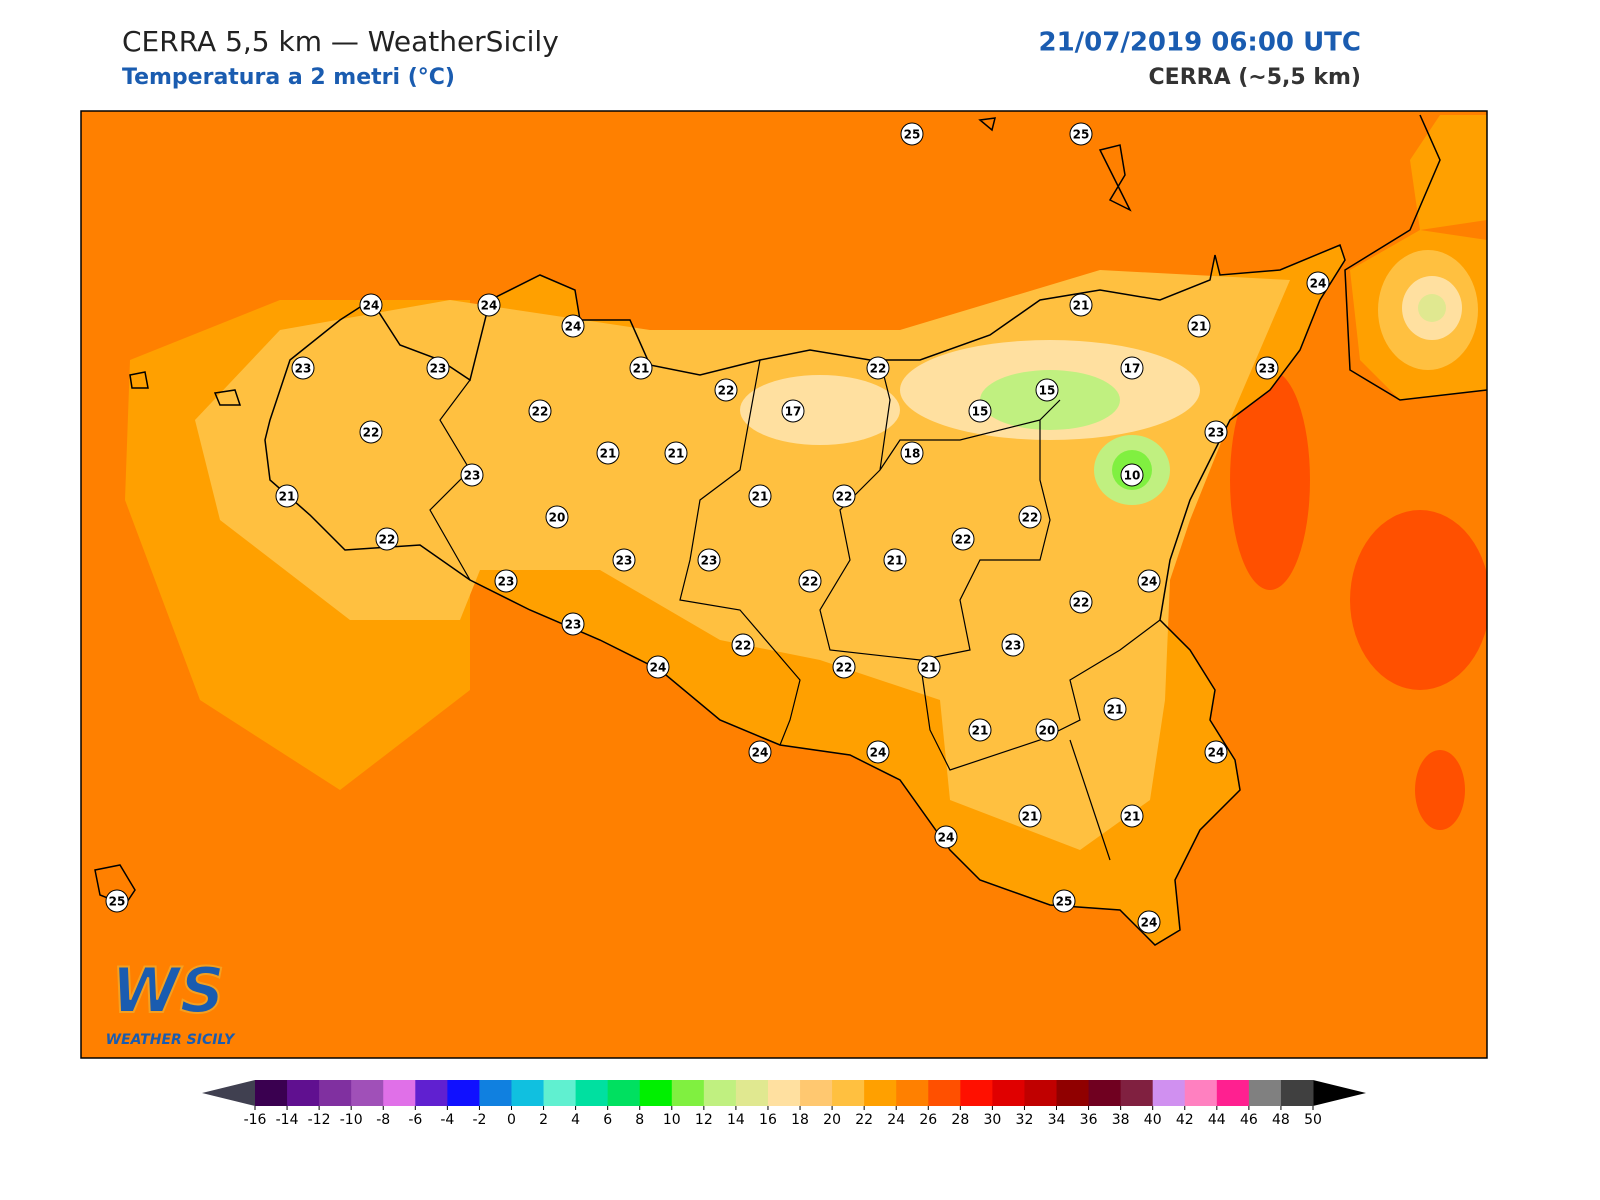 The width and height of the screenshot is (1600, 1200). Describe the element at coordinates (1121, 1120) in the screenshot. I see `colorbar-tick-label: 38` at that location.